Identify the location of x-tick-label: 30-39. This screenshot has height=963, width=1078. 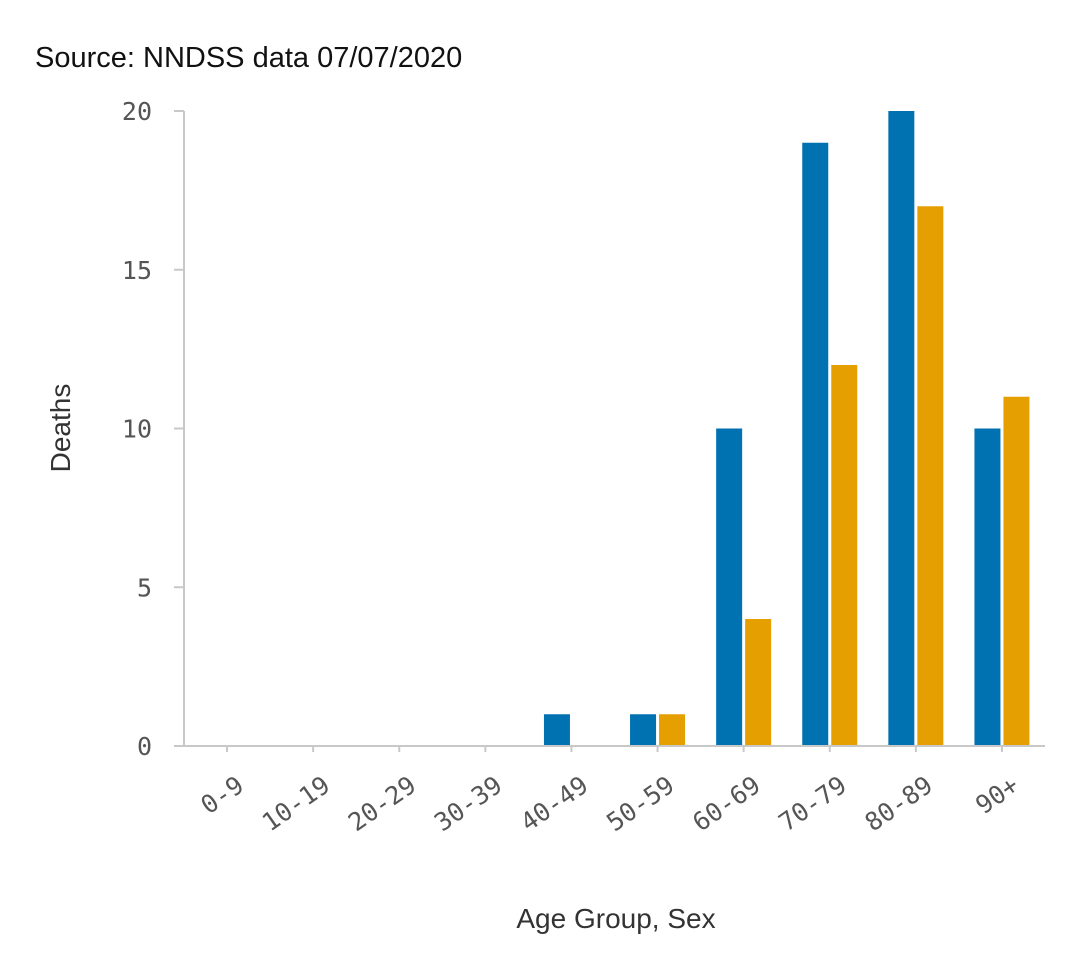
(468, 803).